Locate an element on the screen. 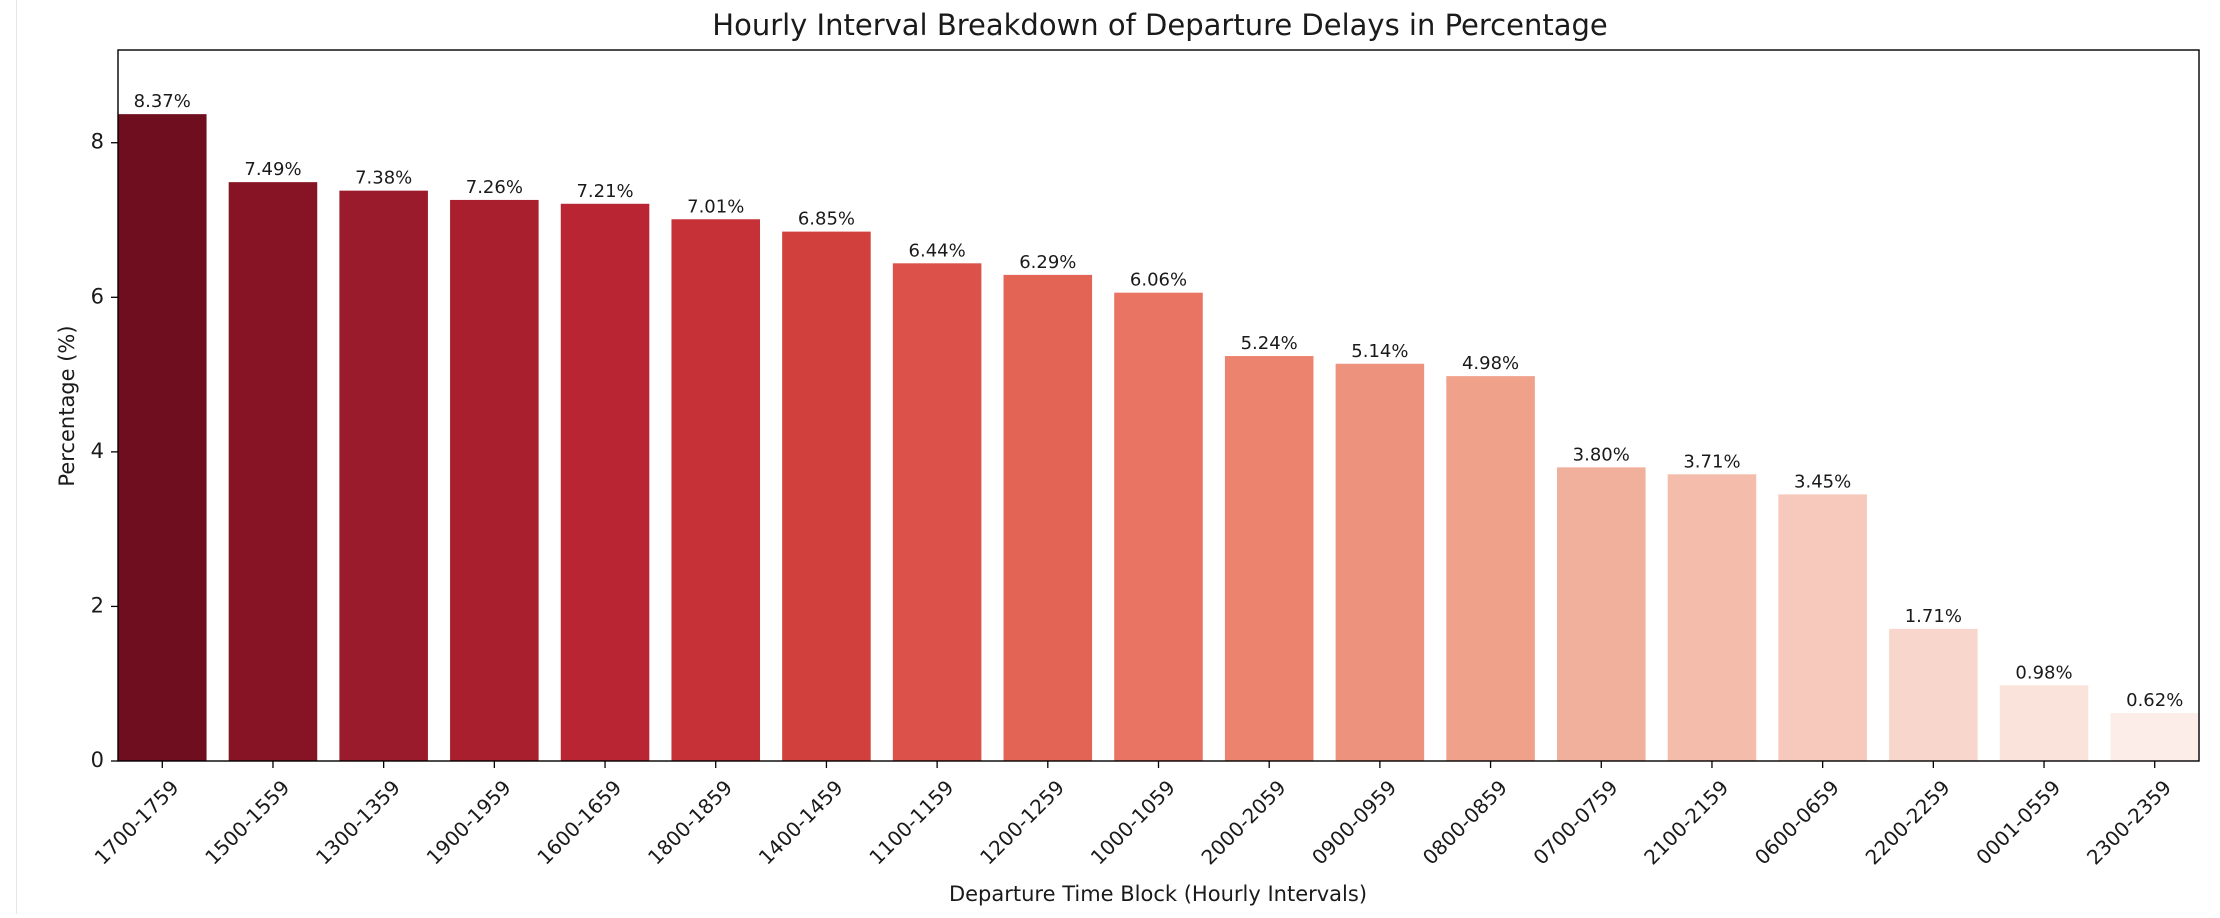 This screenshot has width=2220, height=918. x-tick-label: 0001-0559 is located at coordinates (2018, 822).